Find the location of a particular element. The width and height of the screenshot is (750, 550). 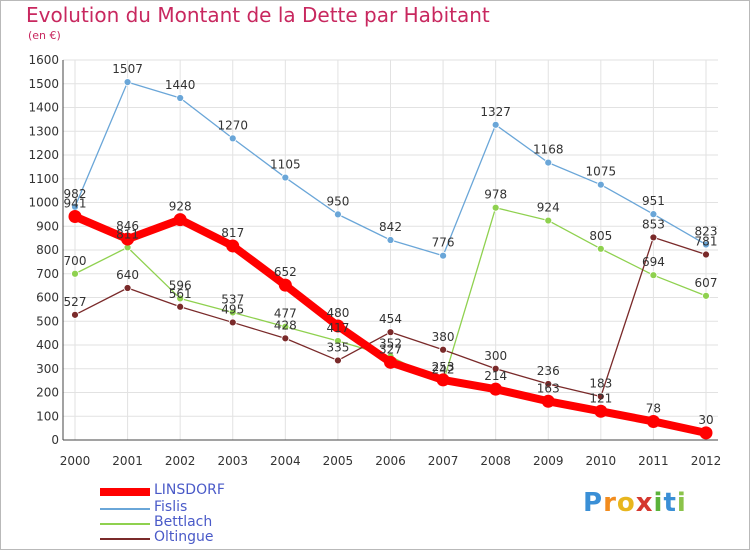

data-label: 781 is located at coordinates (706, 242).